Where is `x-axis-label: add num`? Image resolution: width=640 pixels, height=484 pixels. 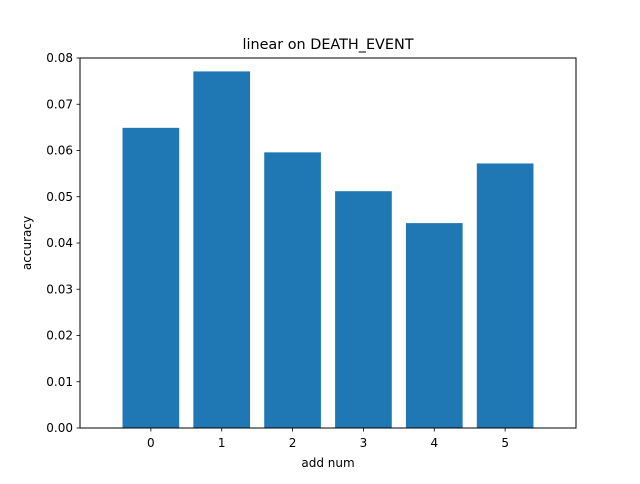
x-axis-label: add num is located at coordinates (327, 463).